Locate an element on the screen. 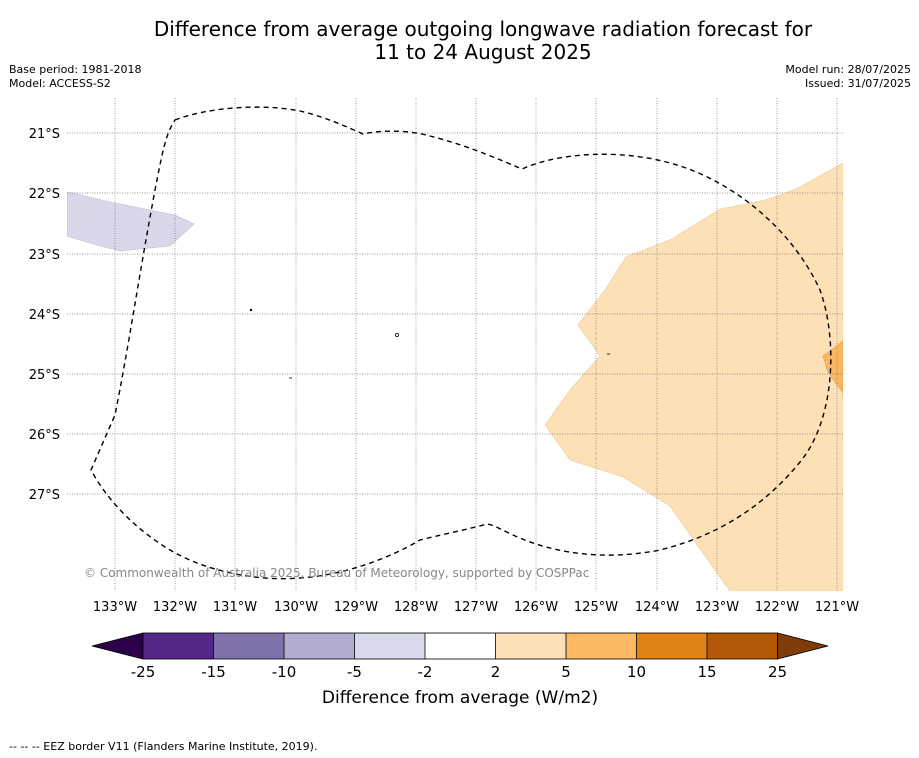 Image resolution: width=919 pixels, height=758 pixels. colorbar-tick: -2 is located at coordinates (425, 672).